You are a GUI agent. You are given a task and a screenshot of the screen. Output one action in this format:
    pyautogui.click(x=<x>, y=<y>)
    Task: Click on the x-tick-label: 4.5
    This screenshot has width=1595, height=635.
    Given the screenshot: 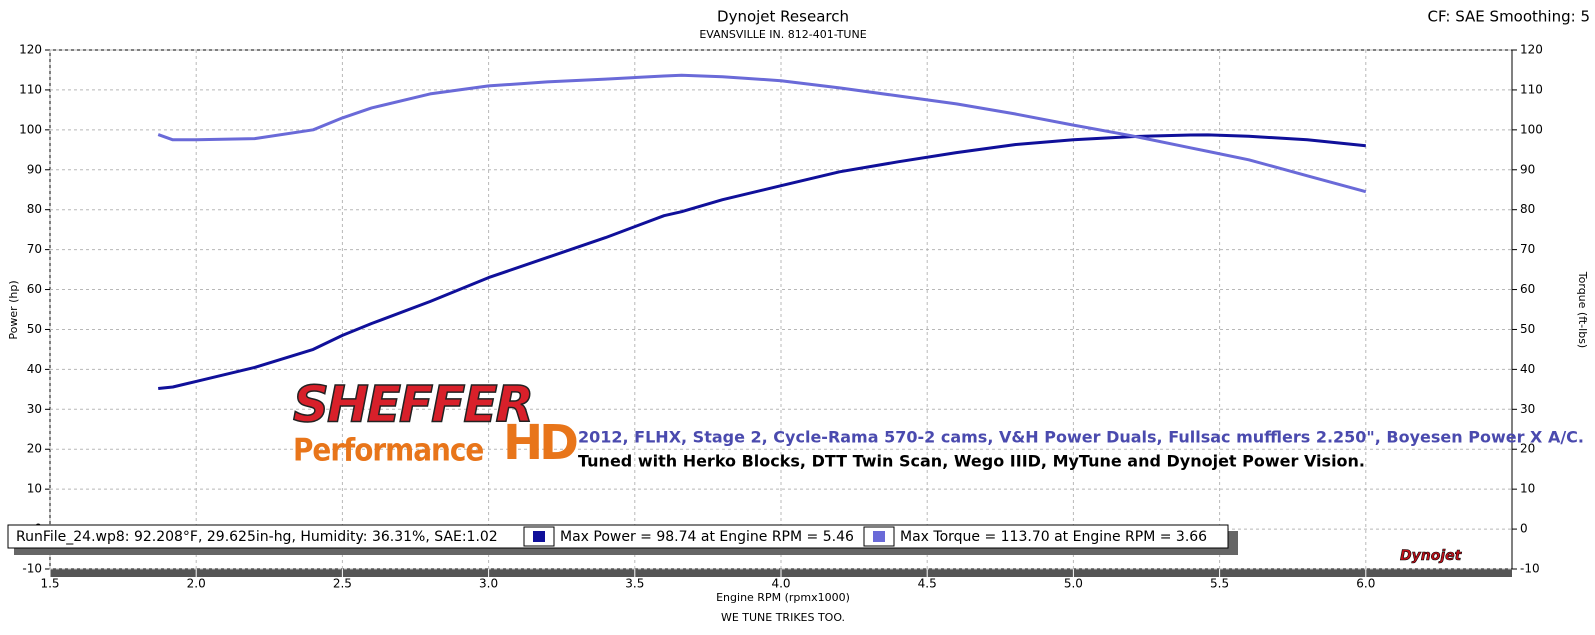 What is the action you would take?
    pyautogui.click(x=927, y=584)
    